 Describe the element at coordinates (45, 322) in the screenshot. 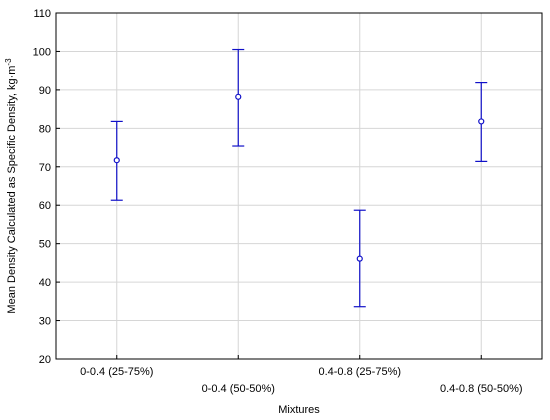

I see `y-tick-label: 30` at that location.